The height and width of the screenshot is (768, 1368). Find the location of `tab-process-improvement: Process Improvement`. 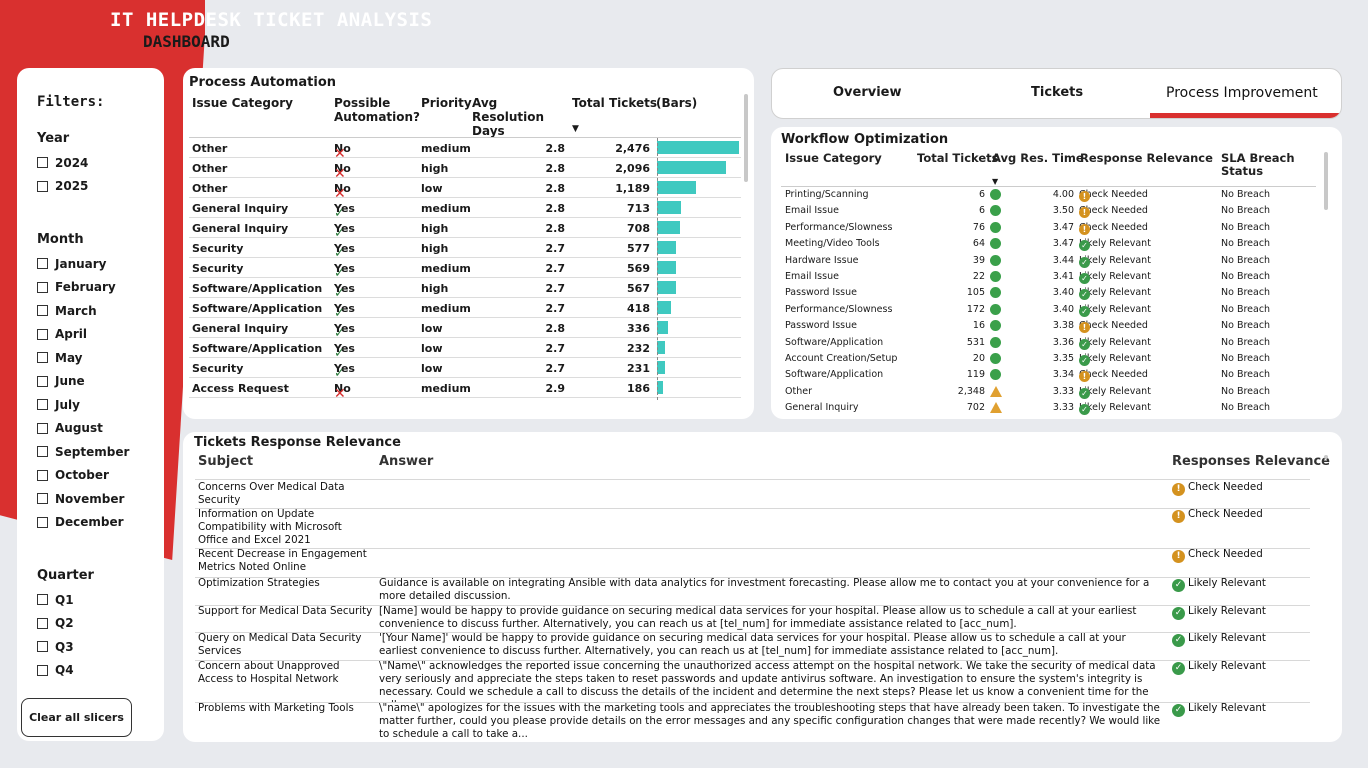

tab-process-improvement: Process Improvement is located at coordinates (1242, 93).